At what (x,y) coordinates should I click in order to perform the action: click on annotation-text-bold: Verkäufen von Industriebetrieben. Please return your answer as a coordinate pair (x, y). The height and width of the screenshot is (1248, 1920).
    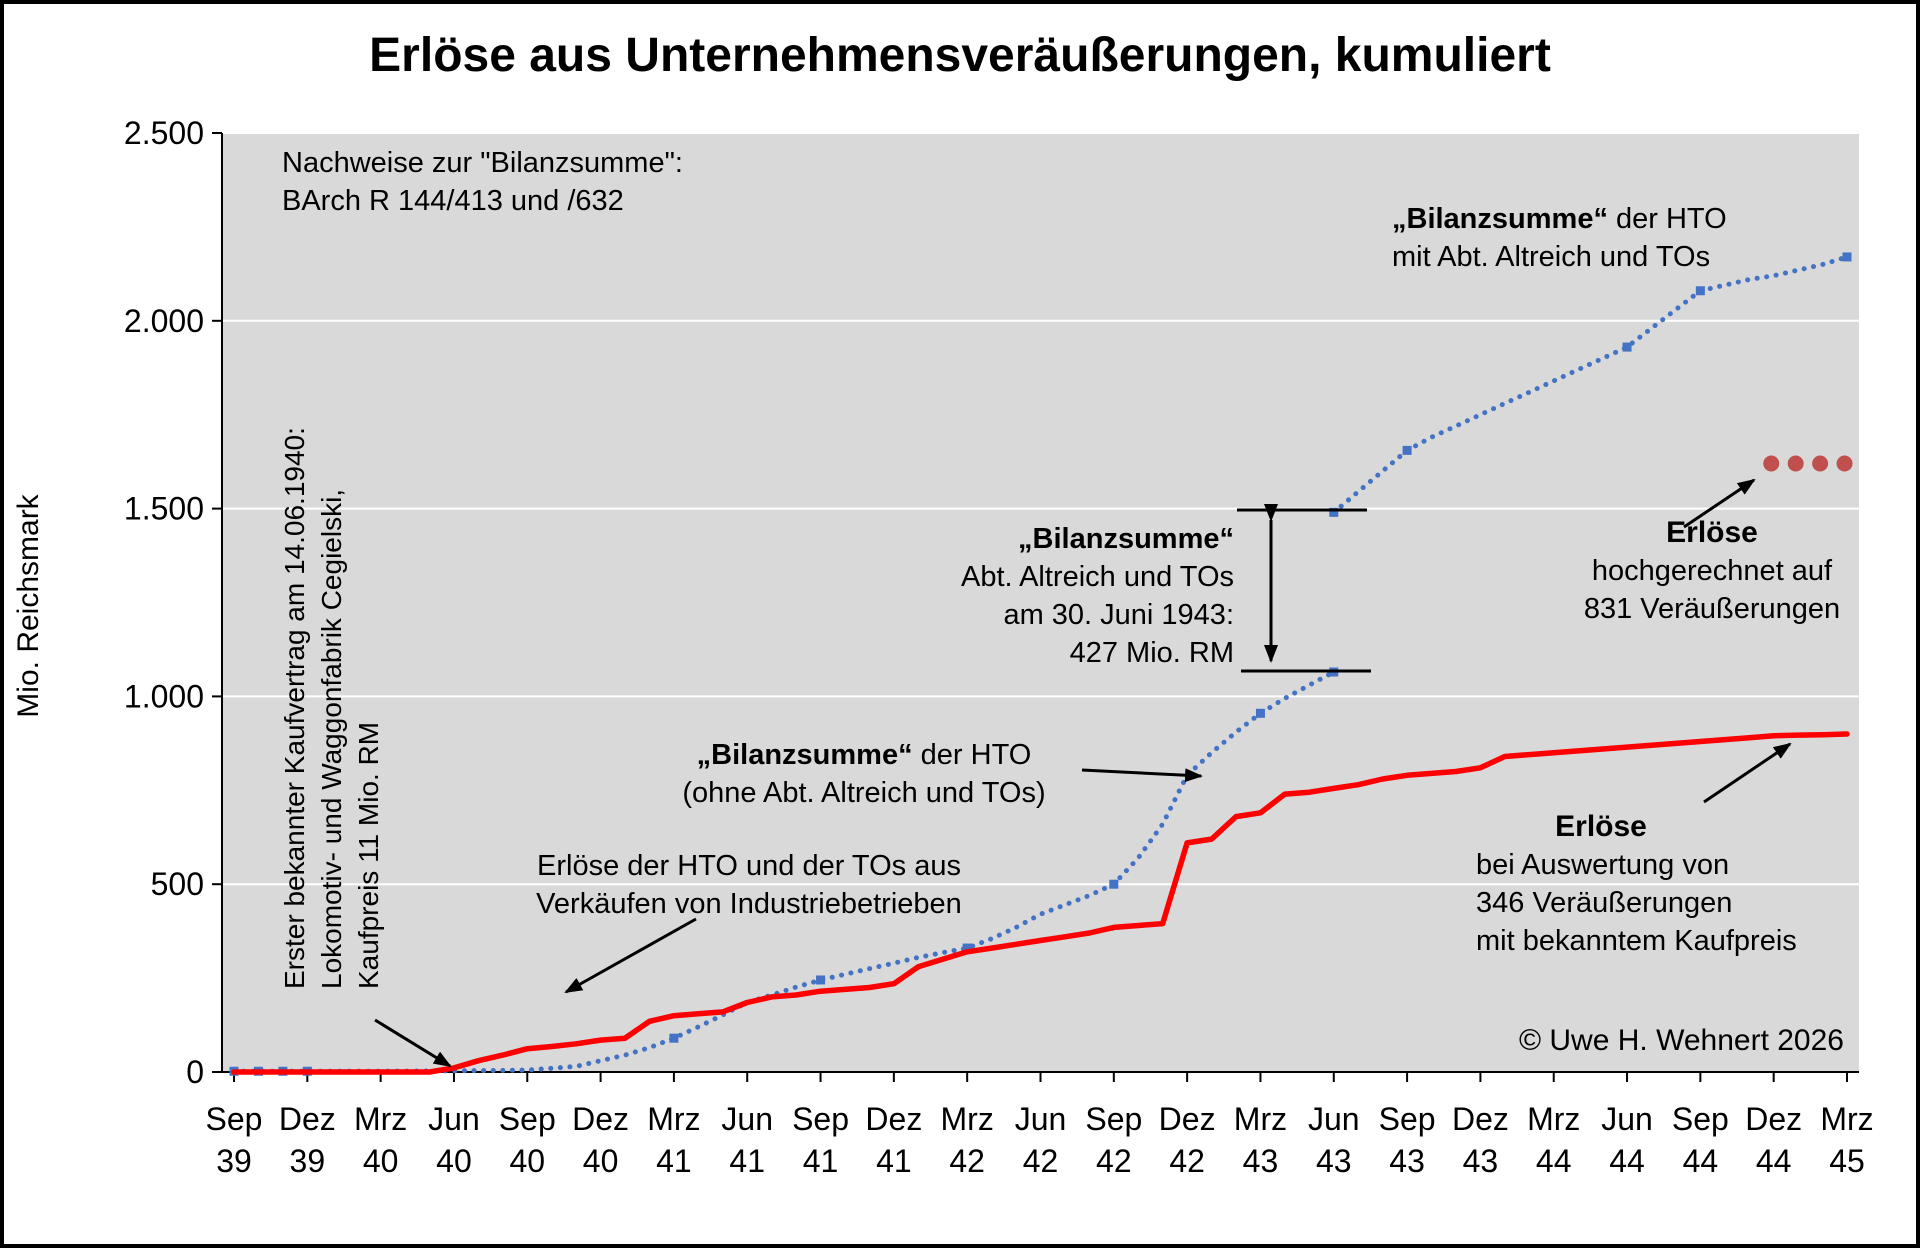
    Looking at the image, I should click on (749, 904).